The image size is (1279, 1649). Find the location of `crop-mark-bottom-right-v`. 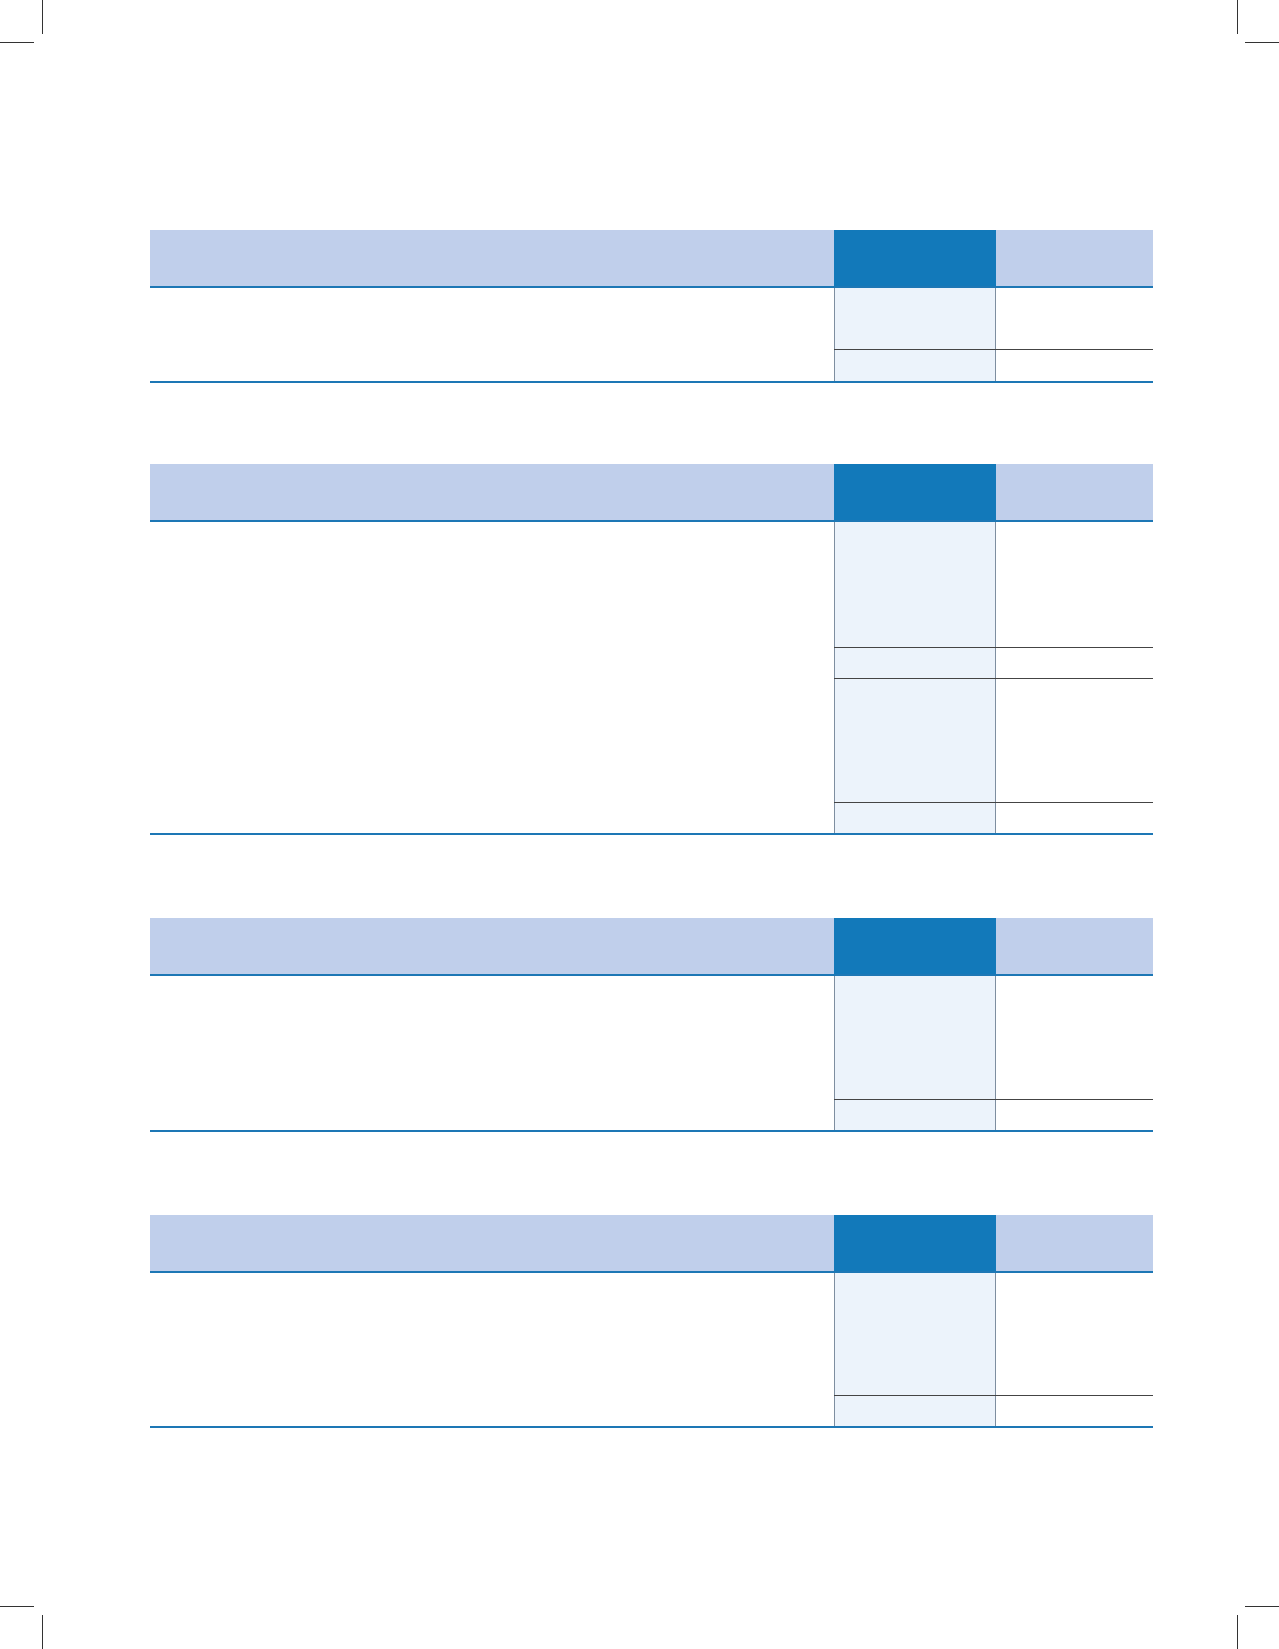

crop-mark-bottom-right-v is located at coordinates (1237, 1632).